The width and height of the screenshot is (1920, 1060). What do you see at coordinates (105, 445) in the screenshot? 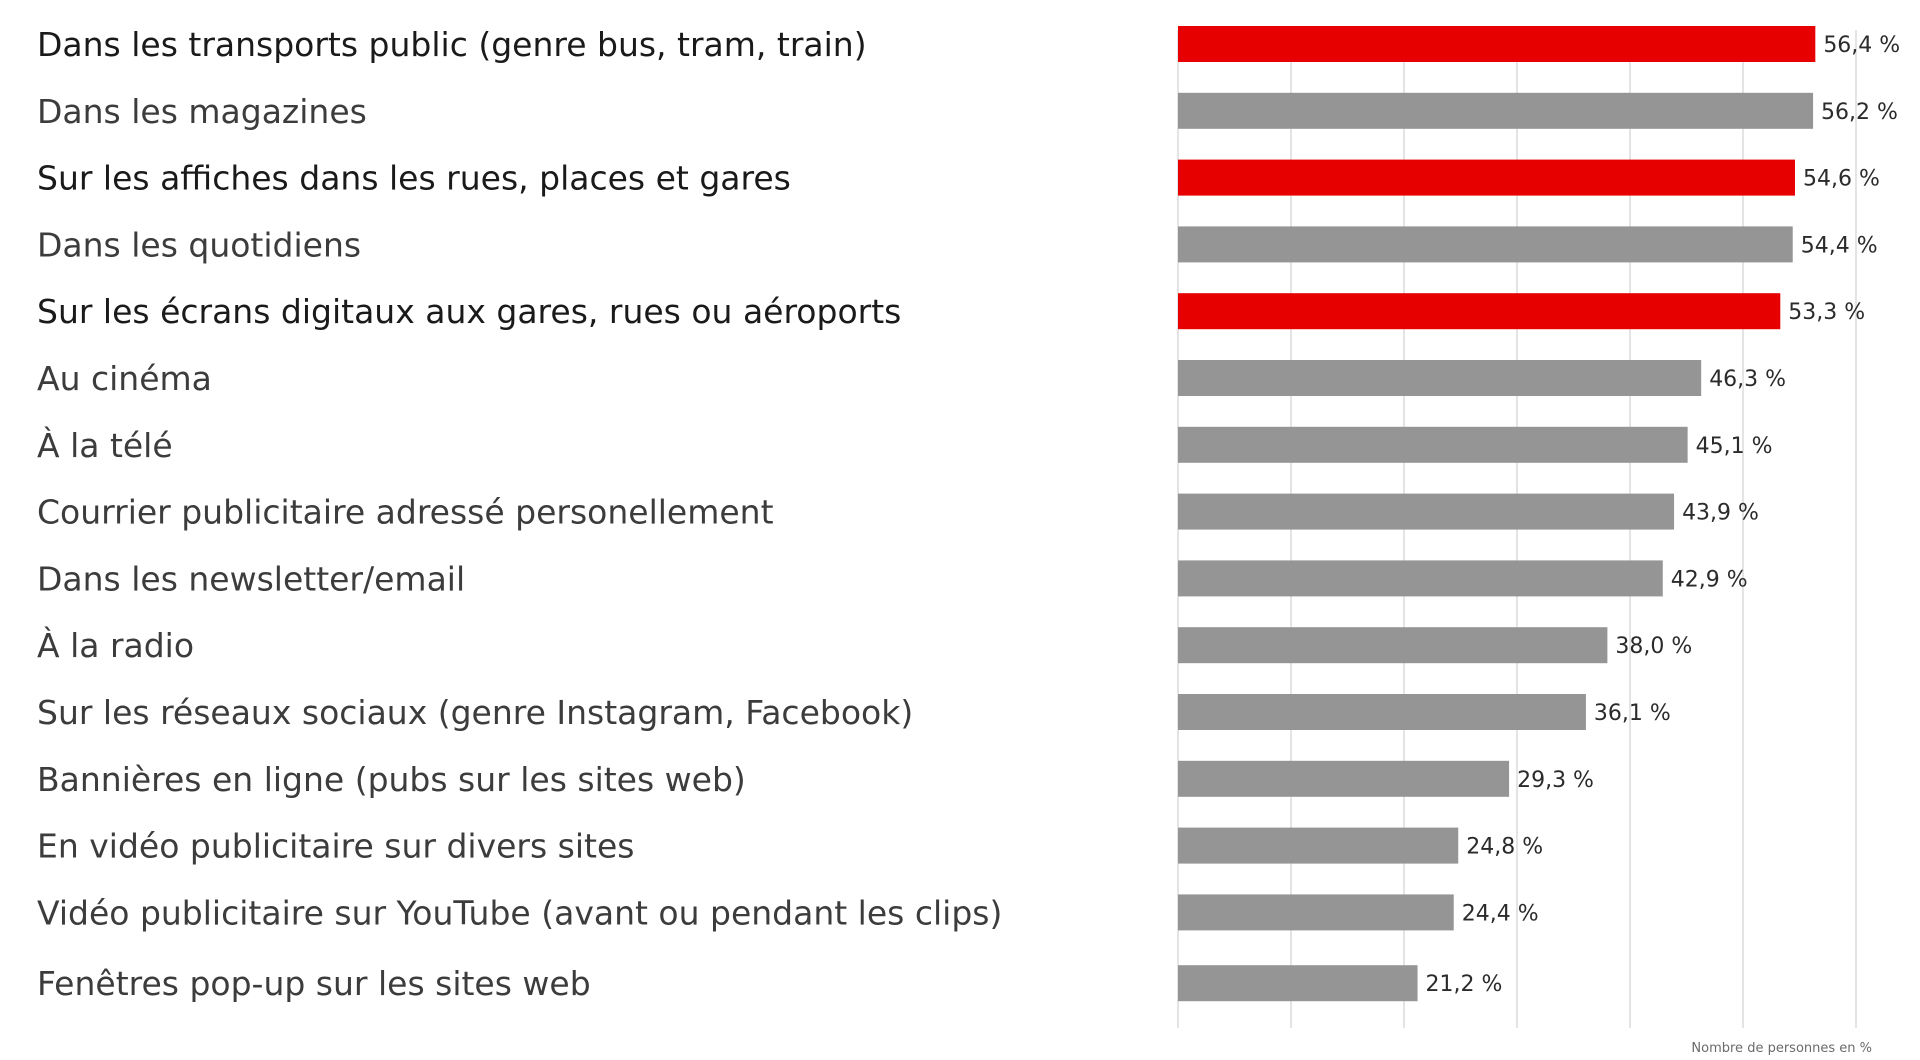
I see `category-label: À la télé` at bounding box center [105, 445].